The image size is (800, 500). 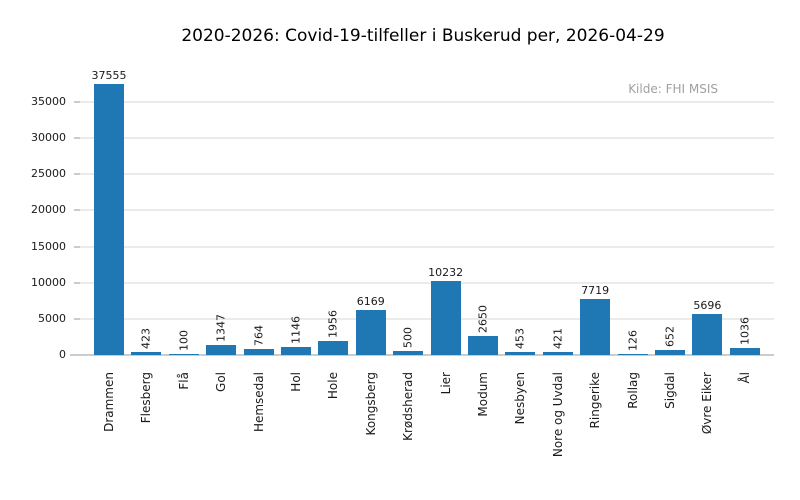 I want to click on bar-value-label: 652, so click(x=670, y=337).